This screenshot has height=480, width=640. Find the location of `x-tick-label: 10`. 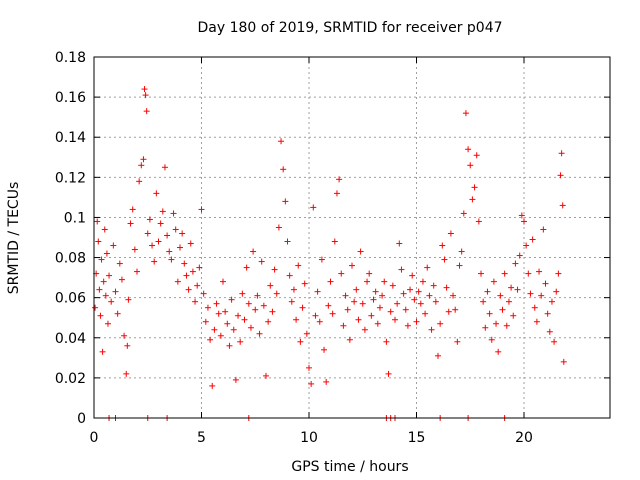

x-tick-label: 10 is located at coordinates (309, 438).